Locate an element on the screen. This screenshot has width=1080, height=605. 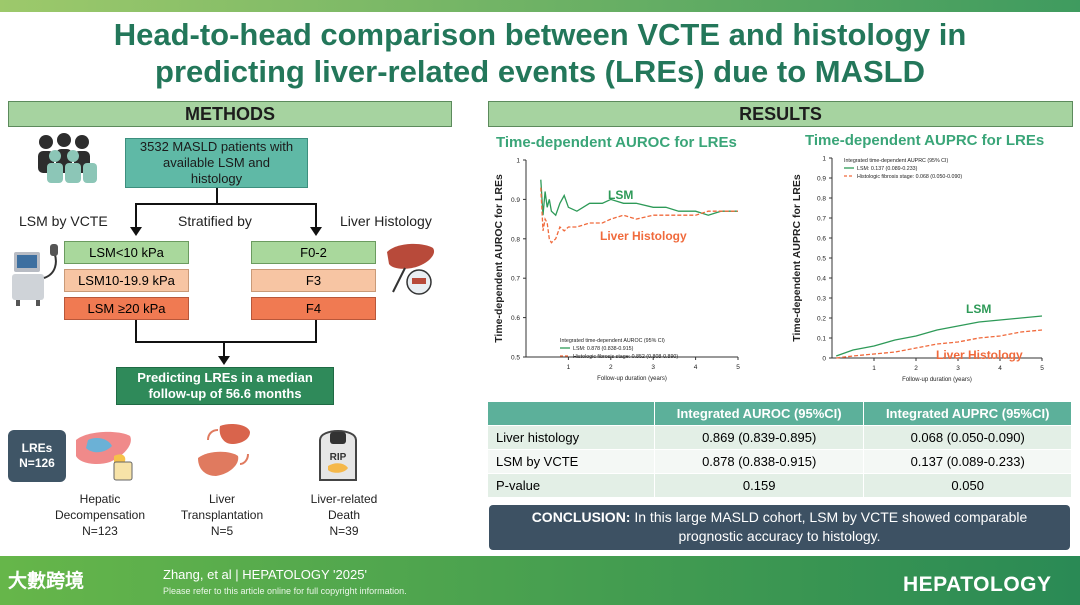
histology-label: Liver Histology is located at coordinates (386, 221).